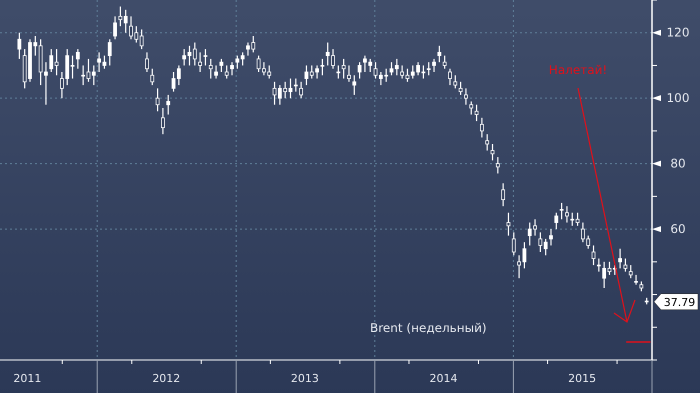 This screenshot has width=700, height=393. Describe the element at coordinates (428, 328) in the screenshot. I see `text: Brent (недельный)` at that location.